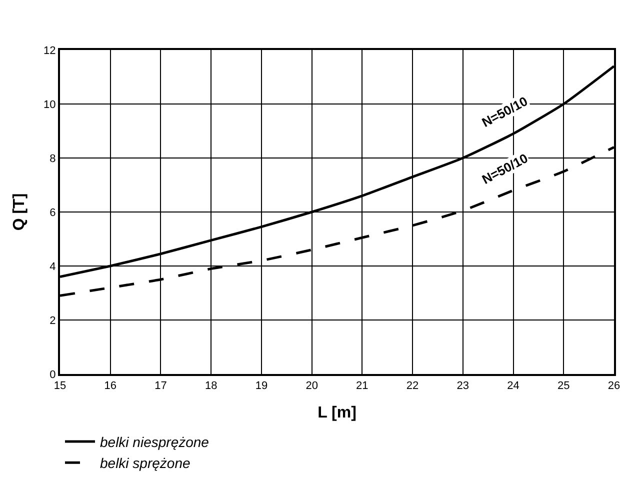 This screenshot has width=634, height=494. I want to click on x-tick-label: 26, so click(614, 386).